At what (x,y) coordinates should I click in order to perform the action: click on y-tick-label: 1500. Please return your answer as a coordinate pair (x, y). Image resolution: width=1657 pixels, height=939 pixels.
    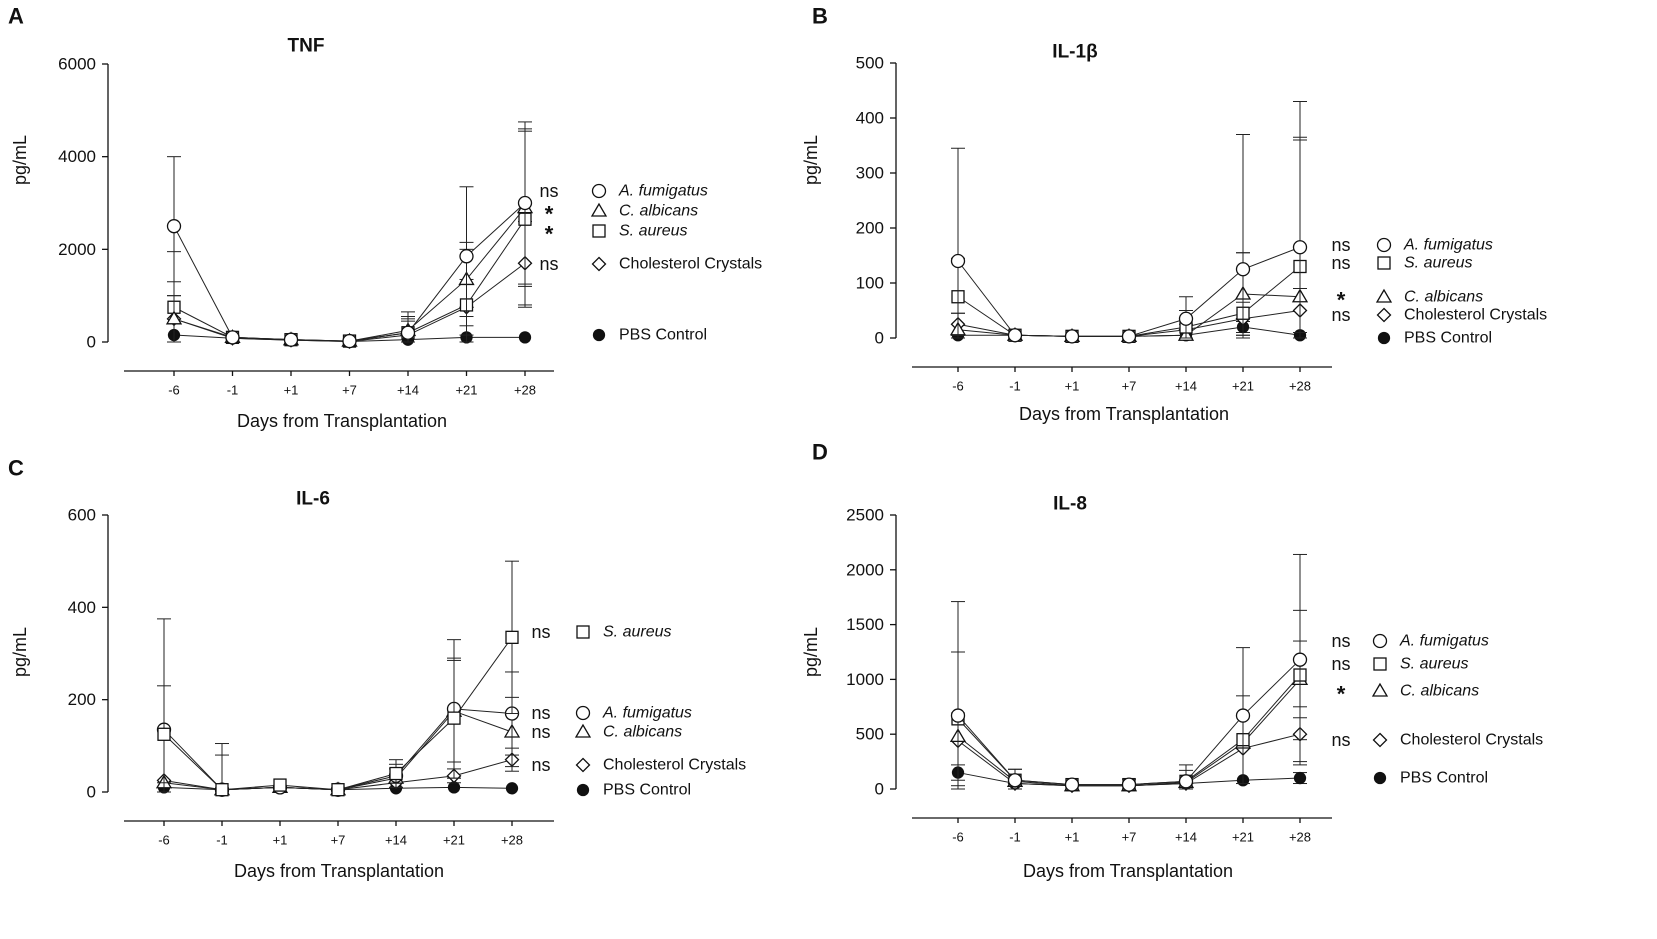
    Looking at the image, I should click on (865, 624).